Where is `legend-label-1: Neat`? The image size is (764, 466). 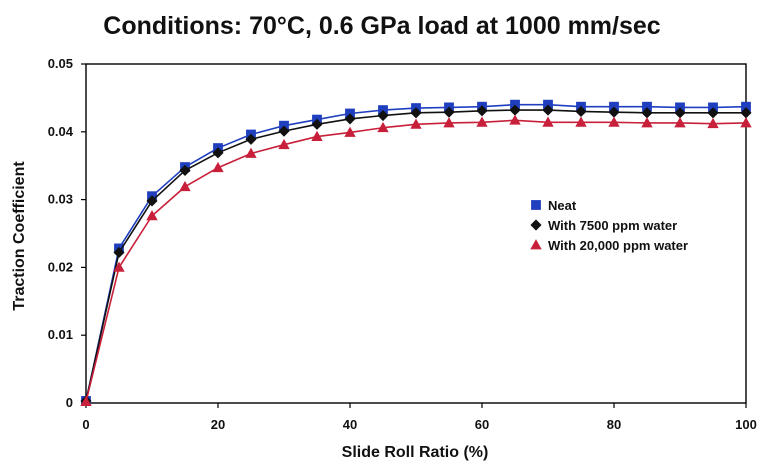
legend-label-1: Neat is located at coordinates (562, 205).